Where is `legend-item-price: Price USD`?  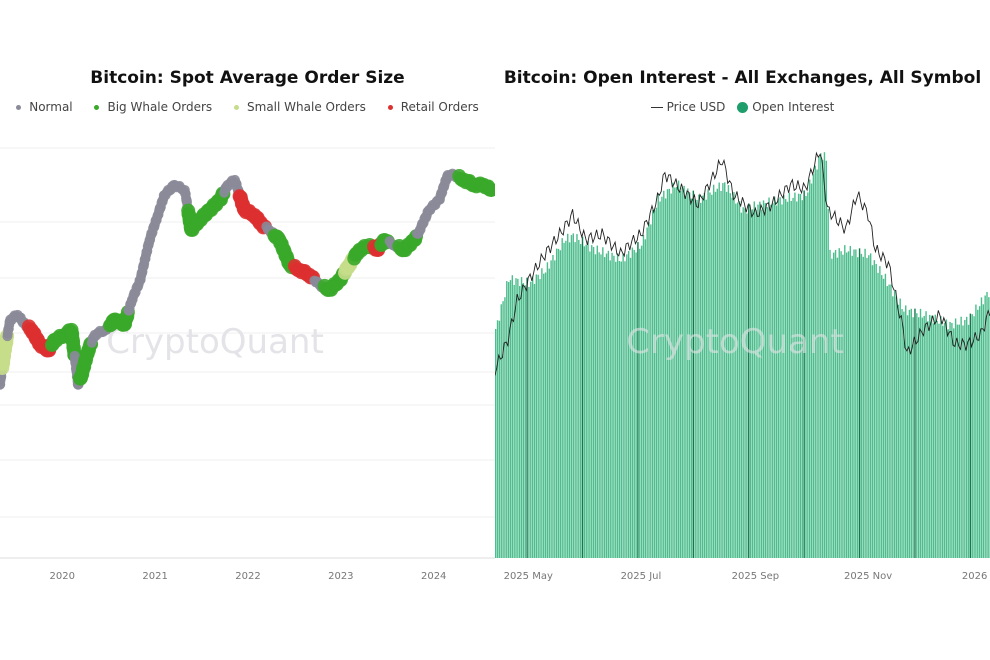
legend-item-price: Price USD is located at coordinates (687, 107).